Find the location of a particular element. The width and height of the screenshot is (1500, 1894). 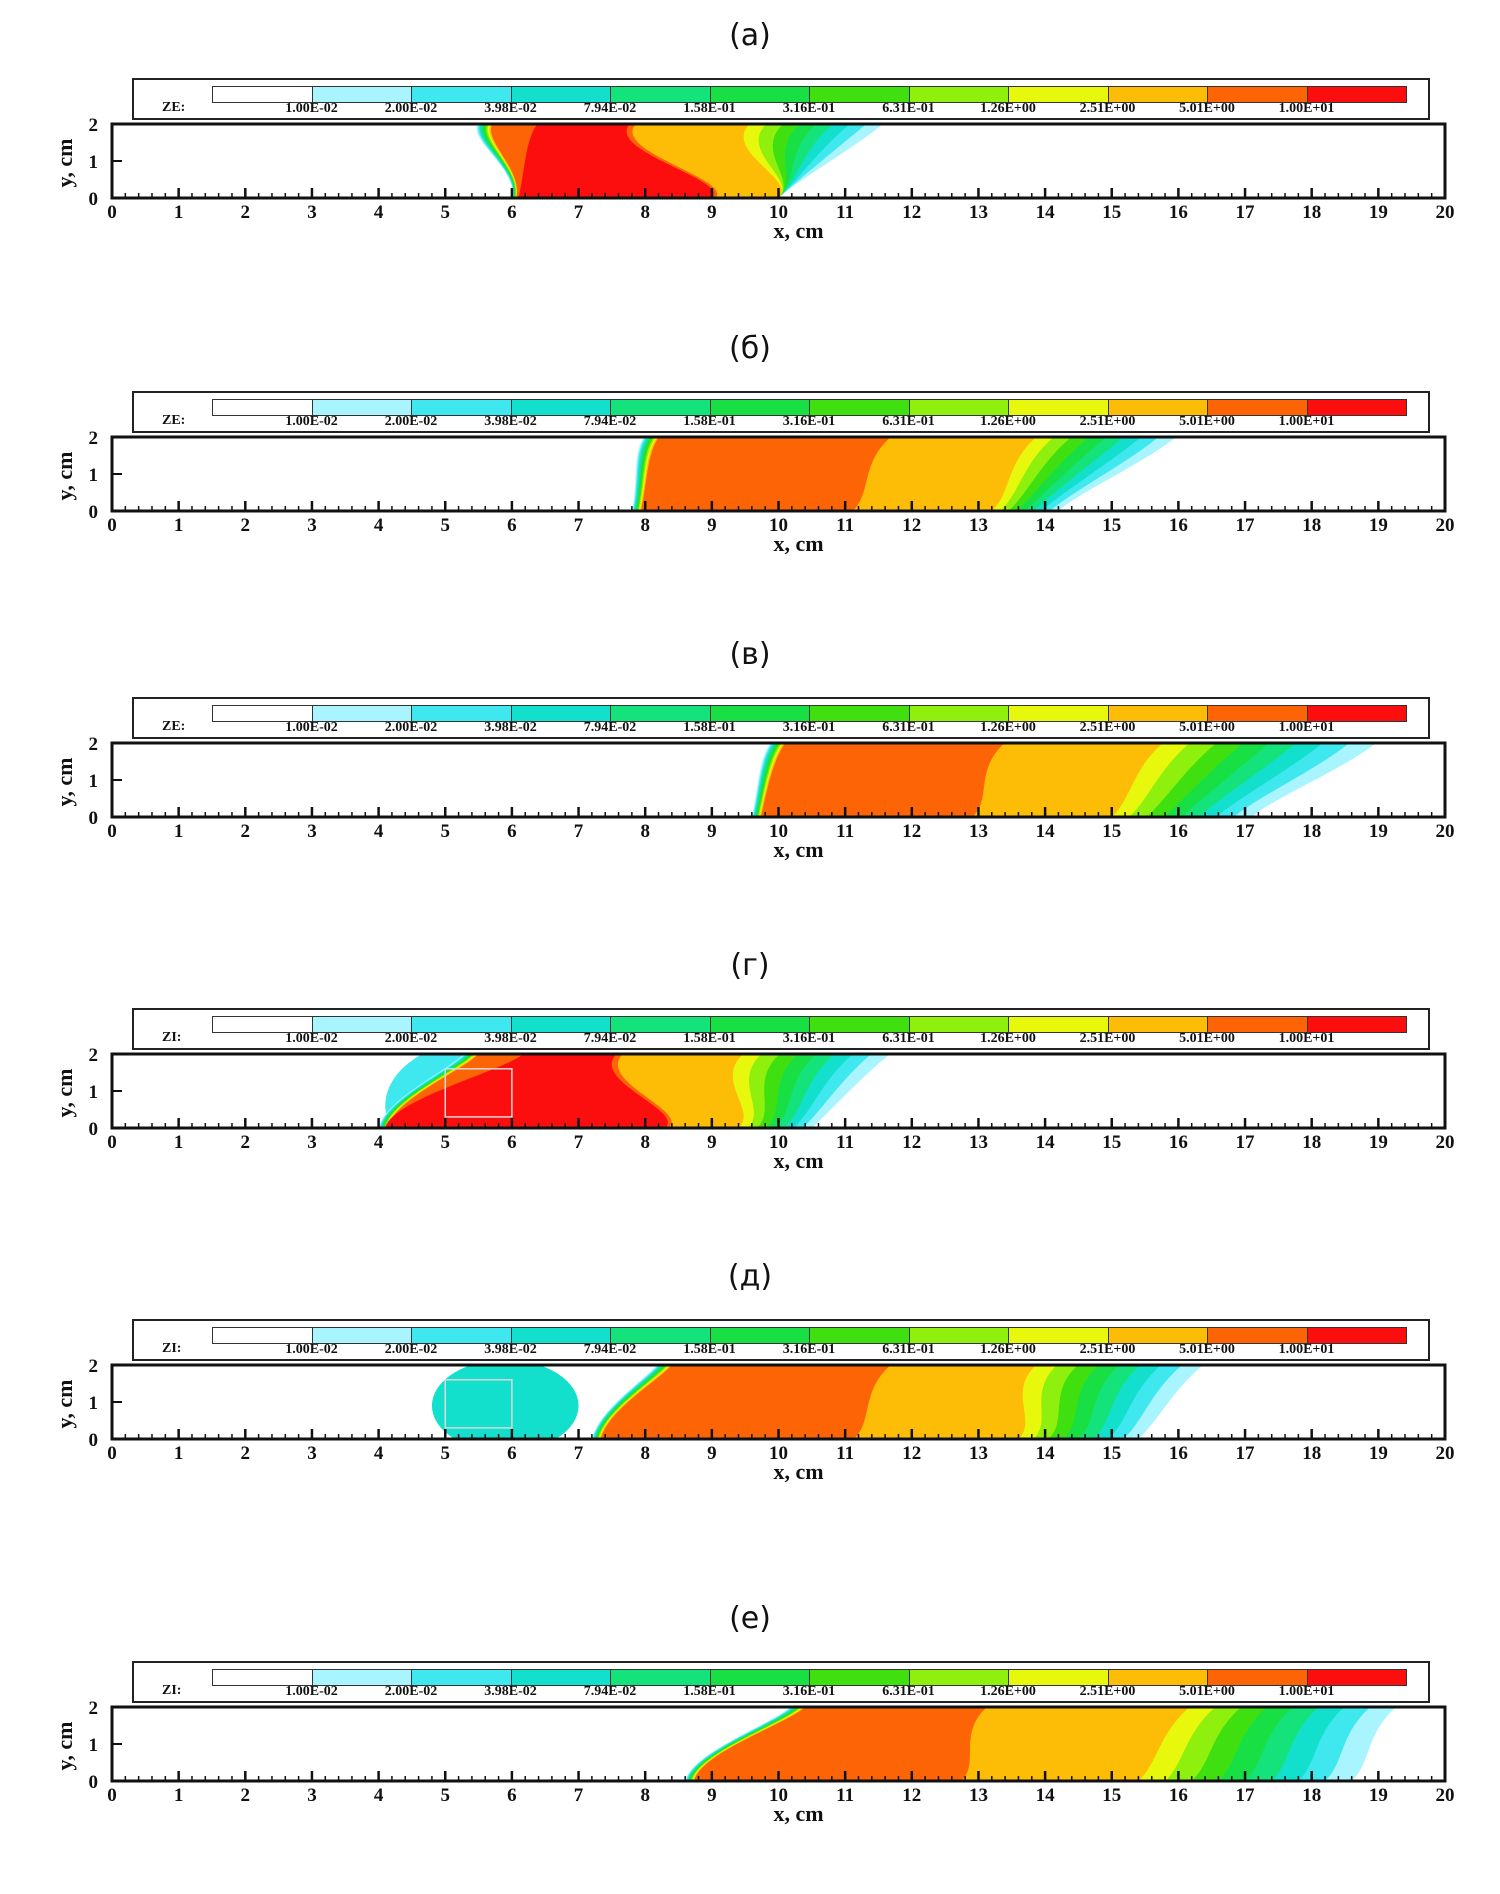

legend-level-label: 2.00E-02 is located at coordinates (411, 108).